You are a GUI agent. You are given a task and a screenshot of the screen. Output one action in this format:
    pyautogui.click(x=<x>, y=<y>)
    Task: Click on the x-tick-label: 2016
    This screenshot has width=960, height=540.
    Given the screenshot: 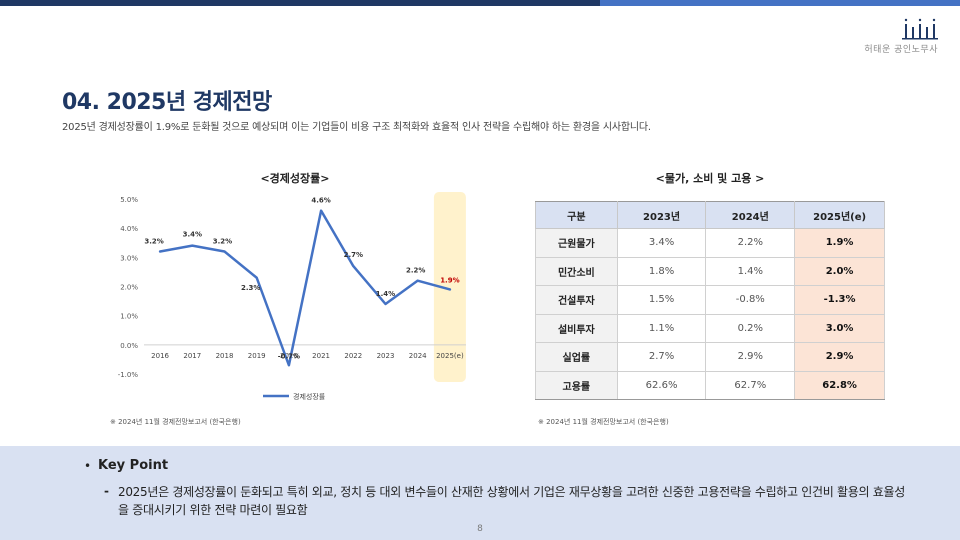 What is the action you would take?
    pyautogui.click(x=160, y=356)
    